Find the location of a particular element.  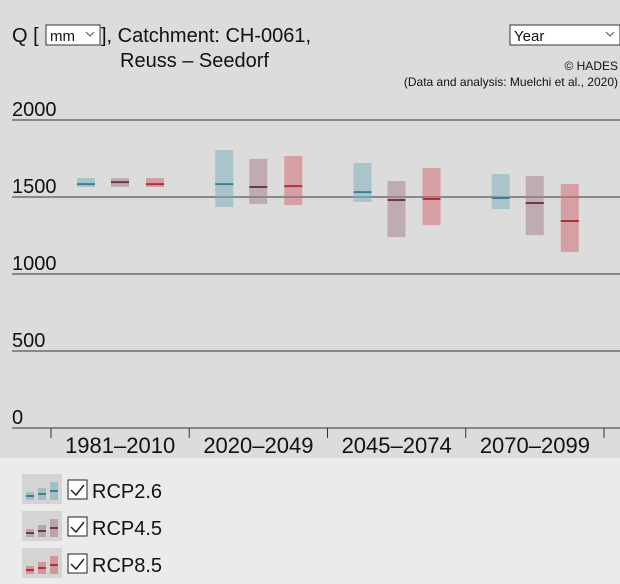

period-select: Year is located at coordinates (564, 35).